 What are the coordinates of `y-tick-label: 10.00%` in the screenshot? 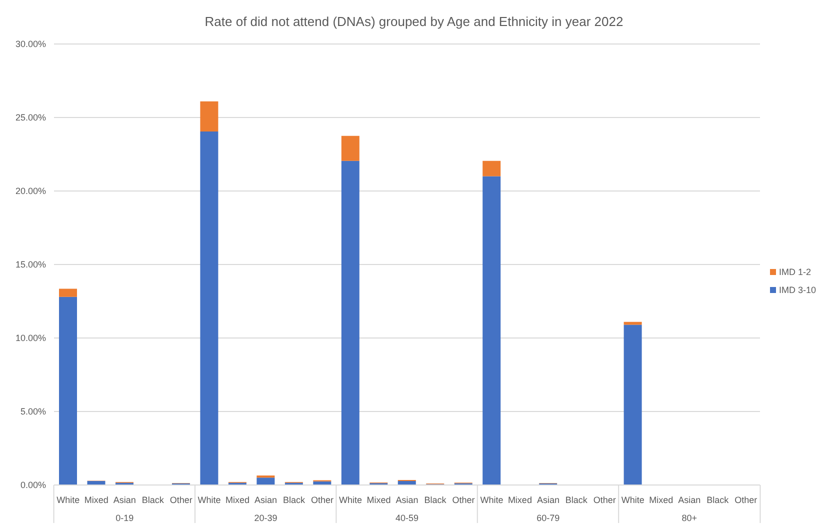 It's located at (30, 338).